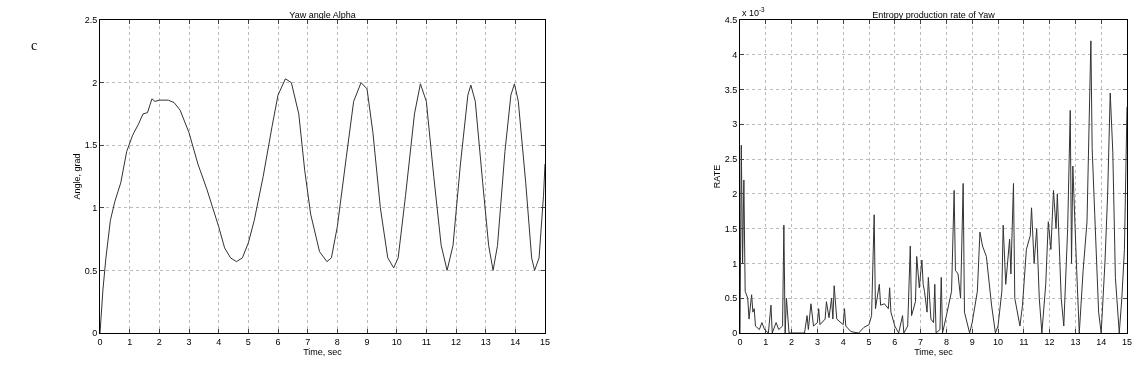 The image size is (1144, 367). Describe the element at coordinates (77, 176) in the screenshot. I see `y-axis-title: Angle, grad` at that location.